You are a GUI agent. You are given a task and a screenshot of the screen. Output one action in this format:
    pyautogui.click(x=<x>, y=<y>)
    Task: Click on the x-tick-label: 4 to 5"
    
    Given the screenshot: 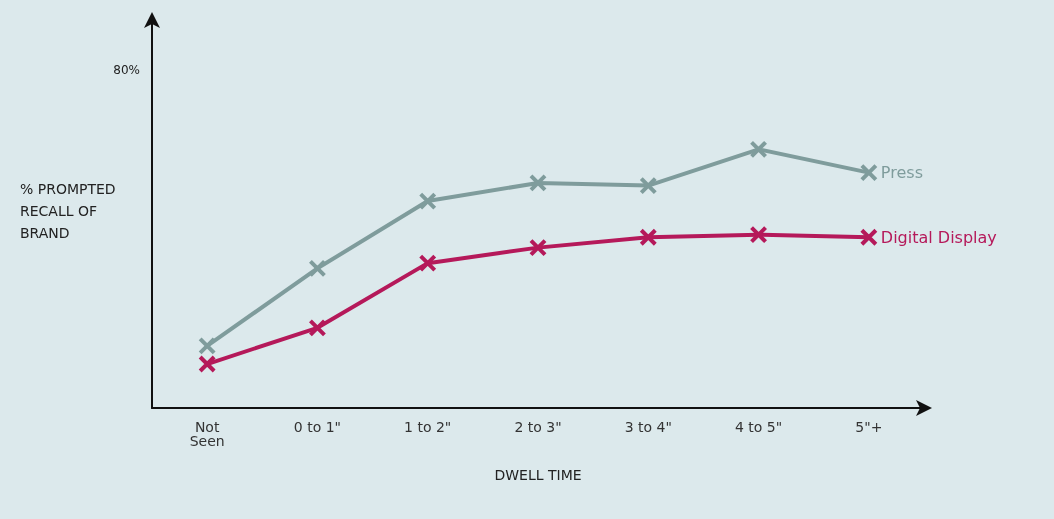 What is the action you would take?
    pyautogui.click(x=758, y=427)
    